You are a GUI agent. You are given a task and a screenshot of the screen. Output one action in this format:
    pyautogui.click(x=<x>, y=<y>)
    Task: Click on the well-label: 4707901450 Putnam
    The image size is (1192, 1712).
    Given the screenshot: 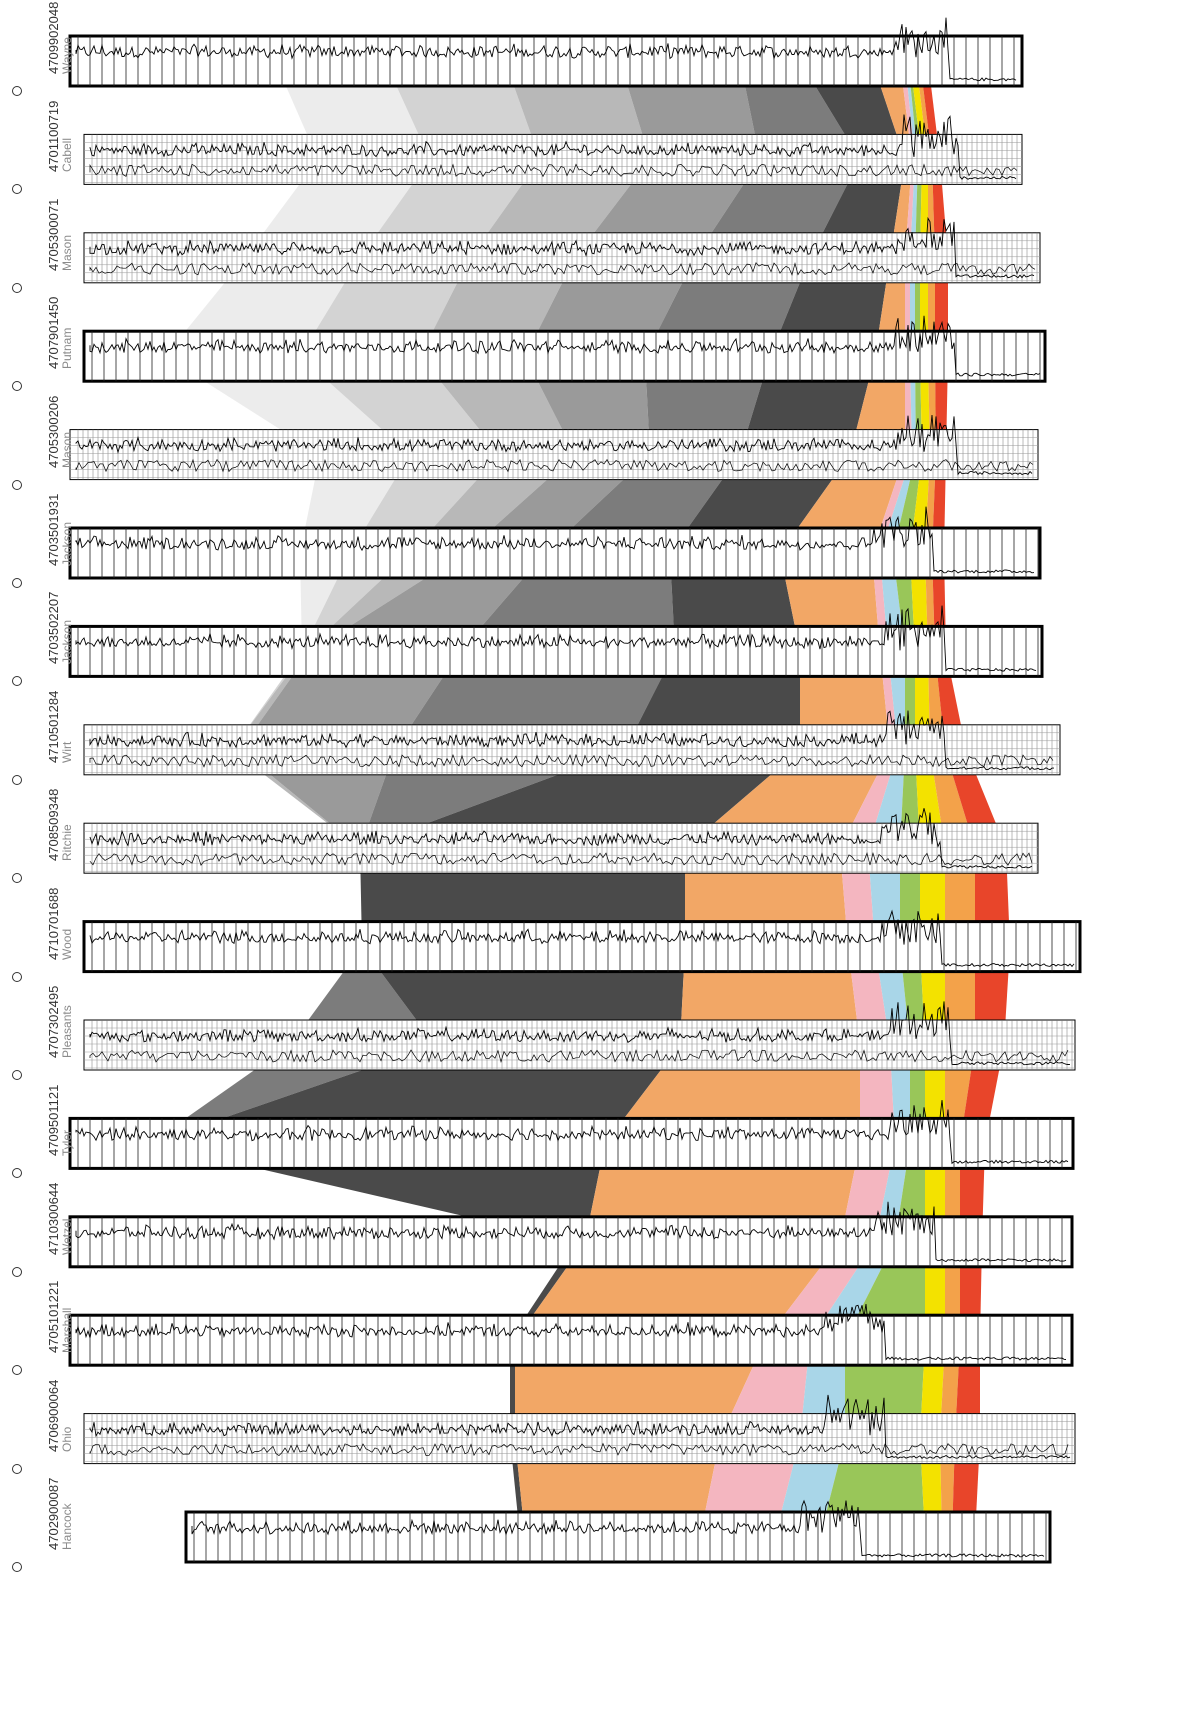 What is the action you would take?
    pyautogui.click(x=42, y=344)
    